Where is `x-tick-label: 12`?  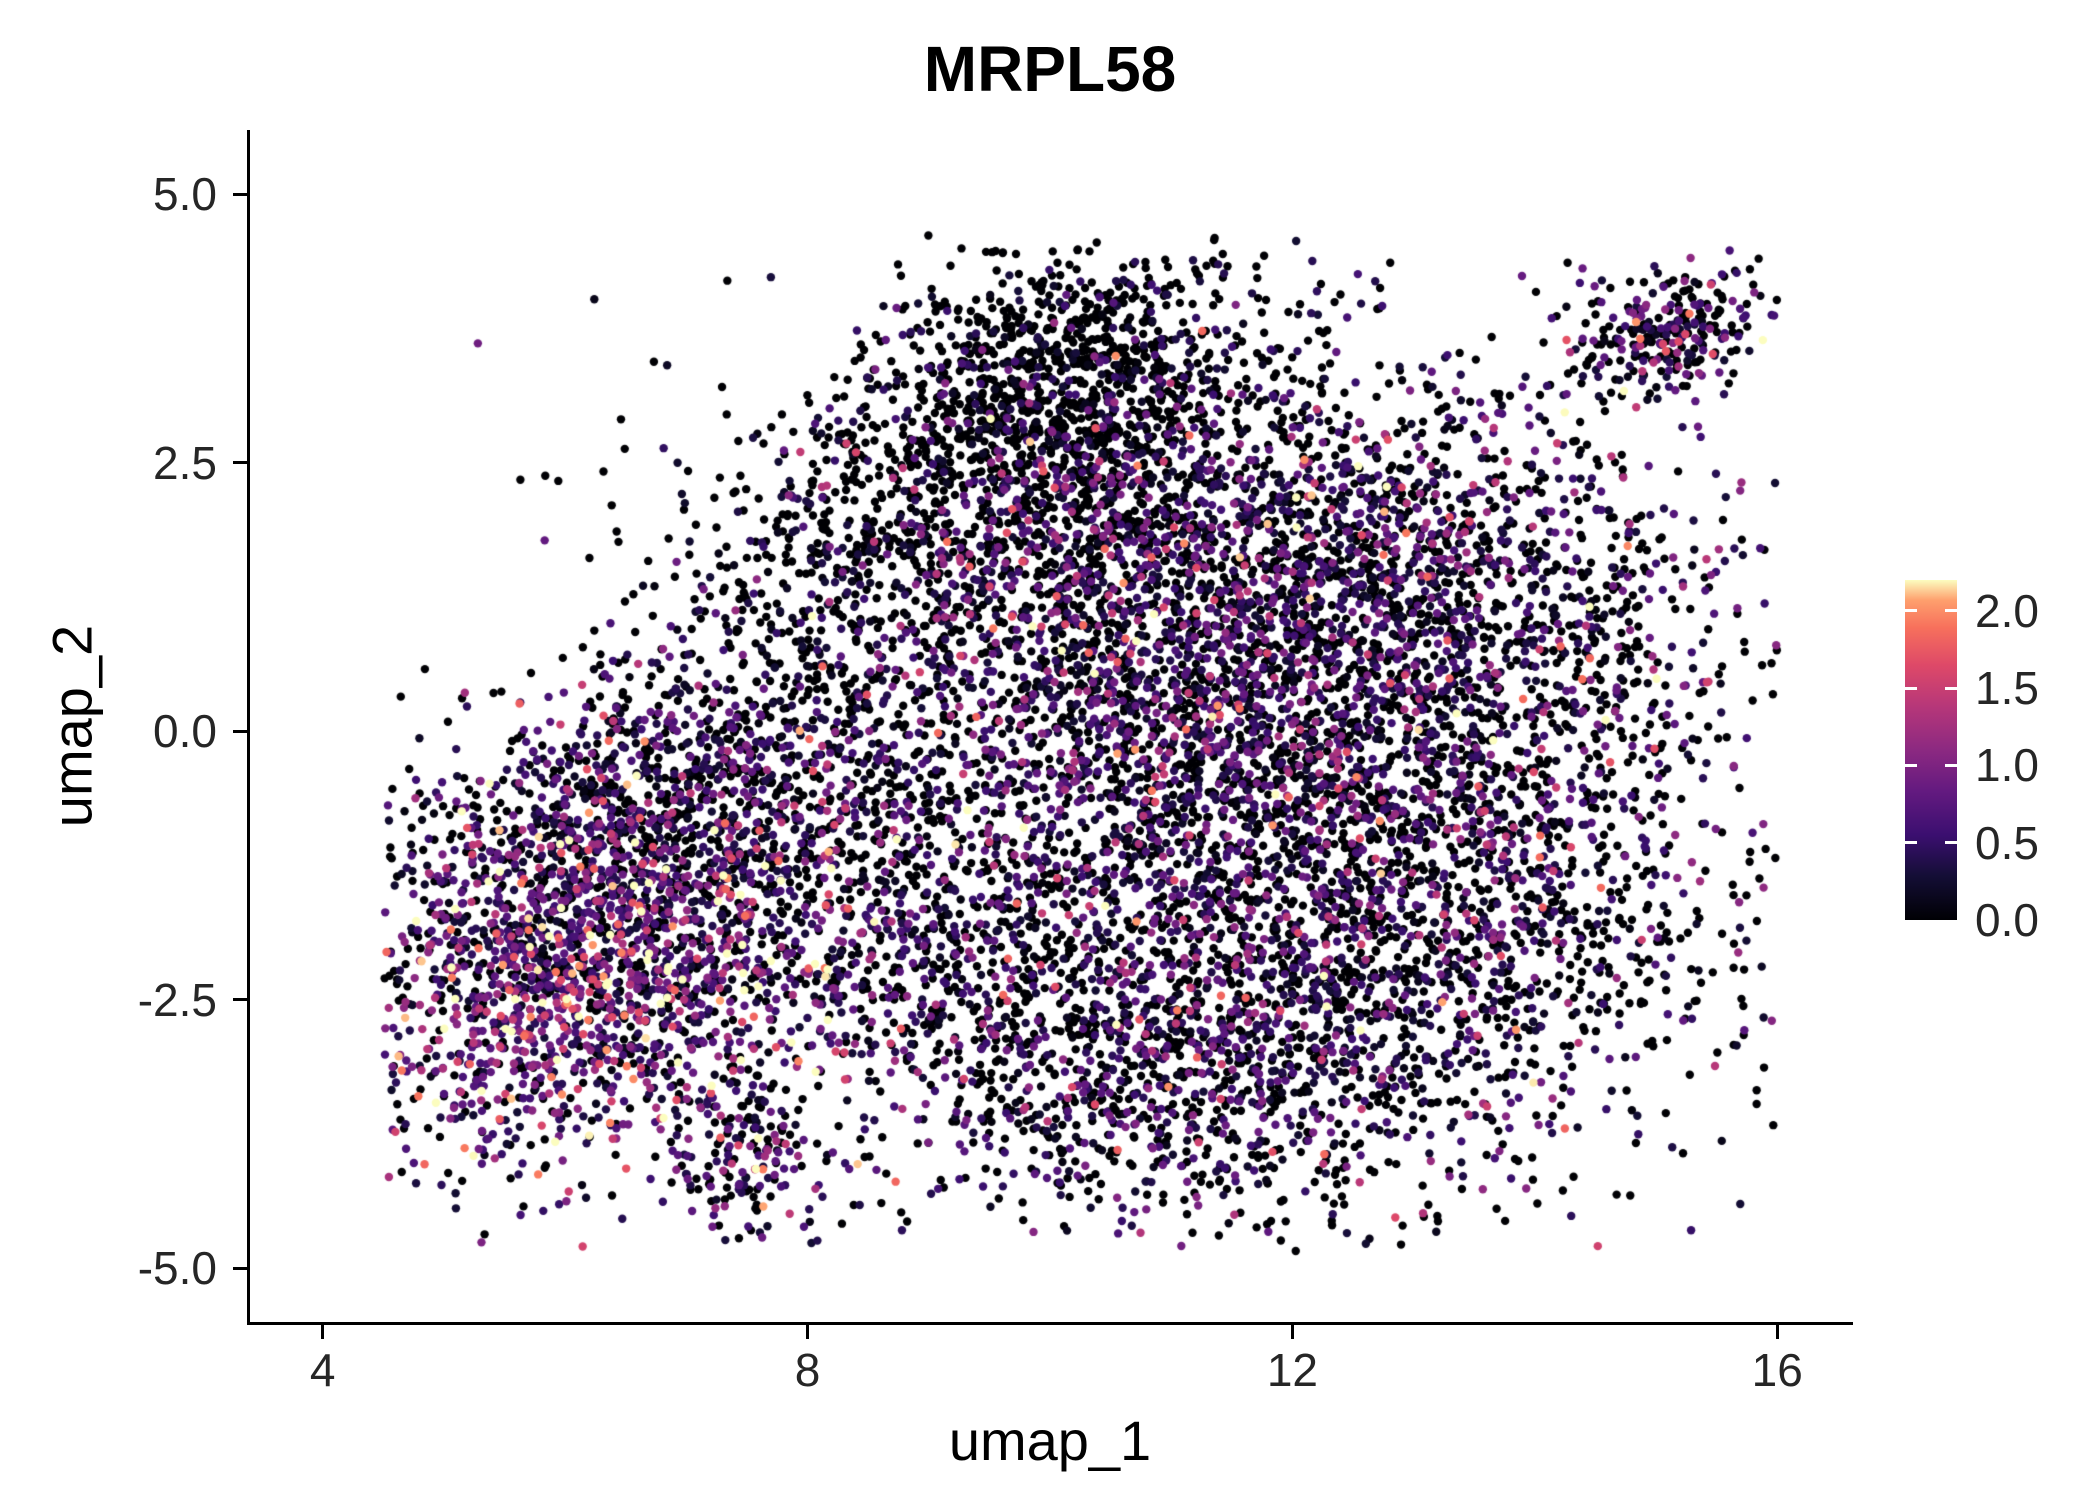
x-tick-label: 12 is located at coordinates (1292, 1370).